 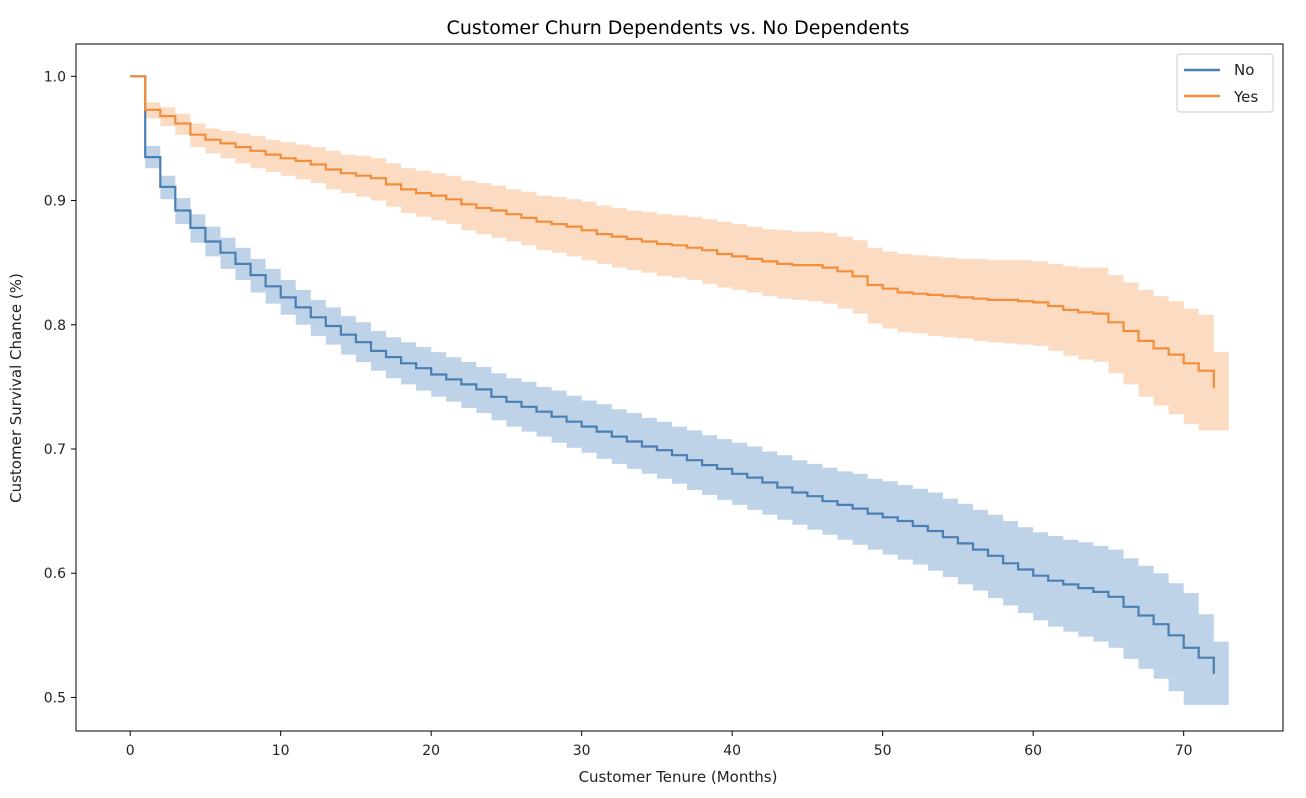 What do you see at coordinates (55, 574) in the screenshot?
I see `y-tick-label: 0.6` at bounding box center [55, 574].